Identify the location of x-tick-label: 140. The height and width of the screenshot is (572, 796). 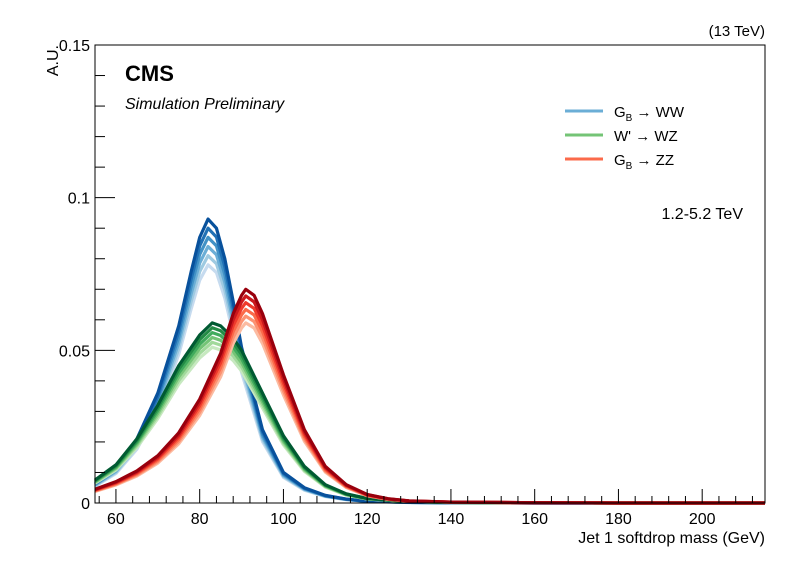
(451, 519).